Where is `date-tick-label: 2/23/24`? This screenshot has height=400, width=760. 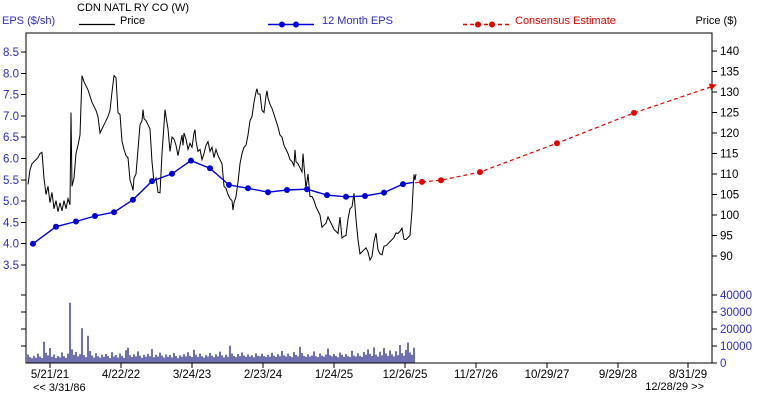
date-tick-label: 2/23/24 is located at coordinates (263, 375).